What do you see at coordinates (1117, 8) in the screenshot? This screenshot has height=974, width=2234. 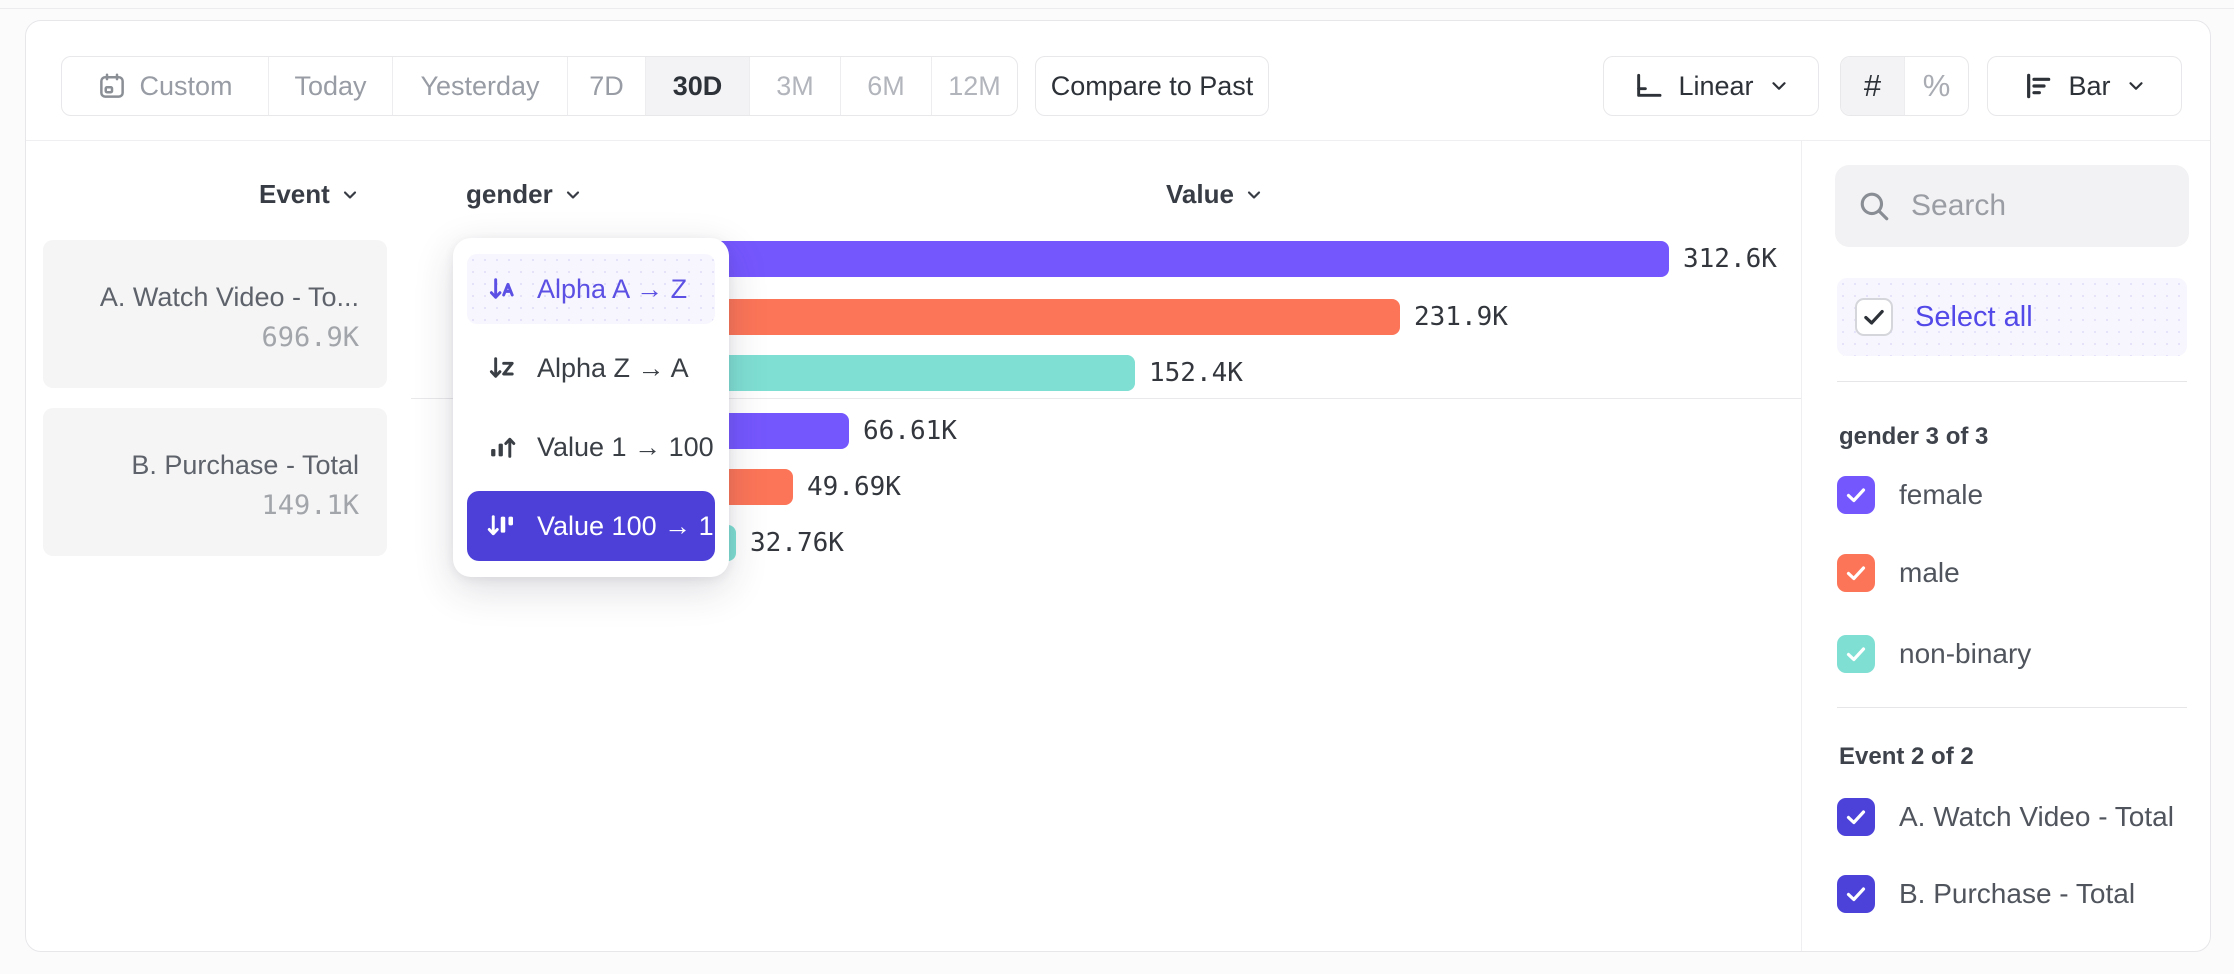 I see `page-top-divider` at bounding box center [1117, 8].